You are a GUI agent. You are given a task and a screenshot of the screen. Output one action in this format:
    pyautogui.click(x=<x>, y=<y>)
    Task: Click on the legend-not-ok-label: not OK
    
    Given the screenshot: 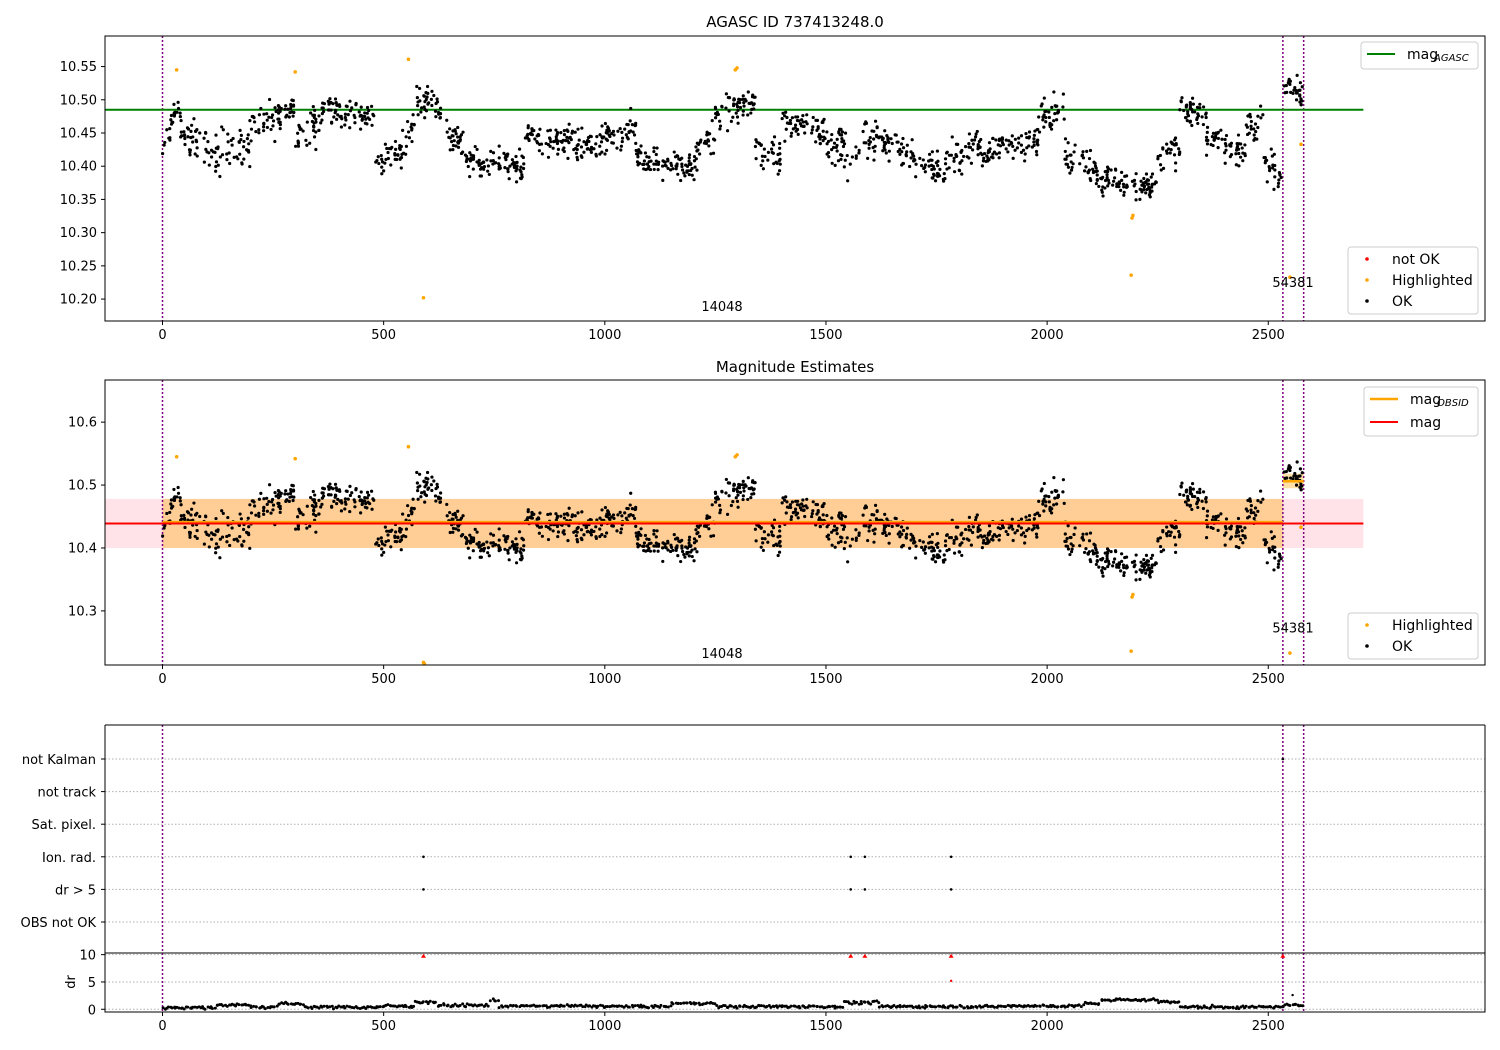 What is the action you would take?
    pyautogui.click(x=1416, y=260)
    